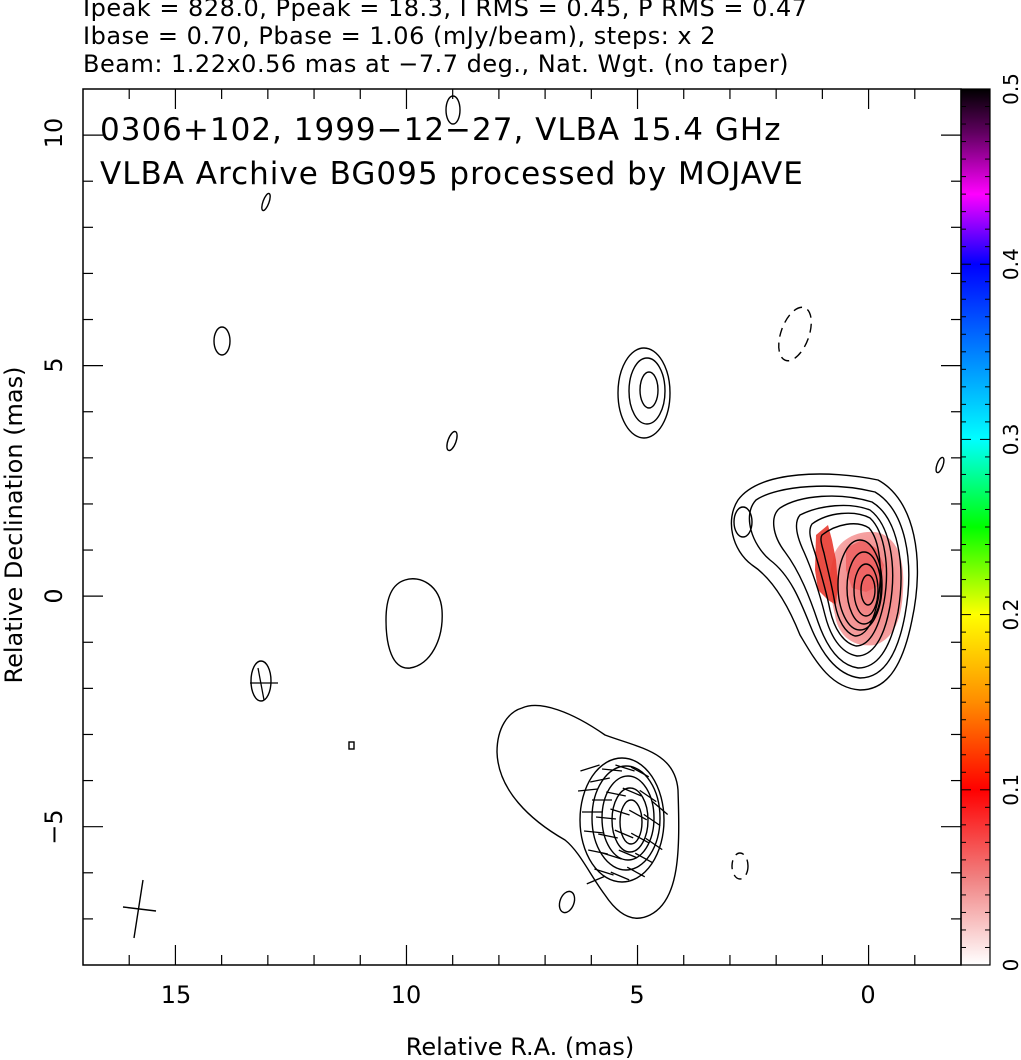  I want to click on y-tick-label: 10, so click(54, 133).